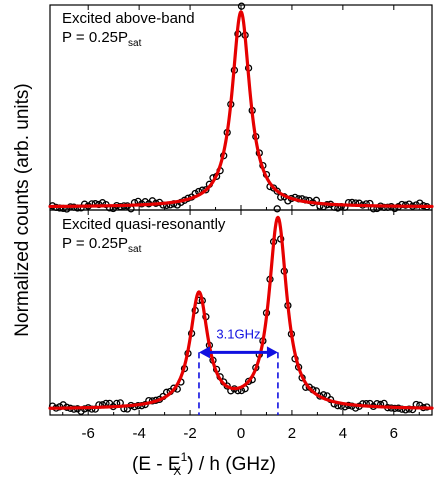 This screenshot has height=479, width=436. Describe the element at coordinates (292, 433) in the screenshot. I see `x-tick-label: 2` at that location.